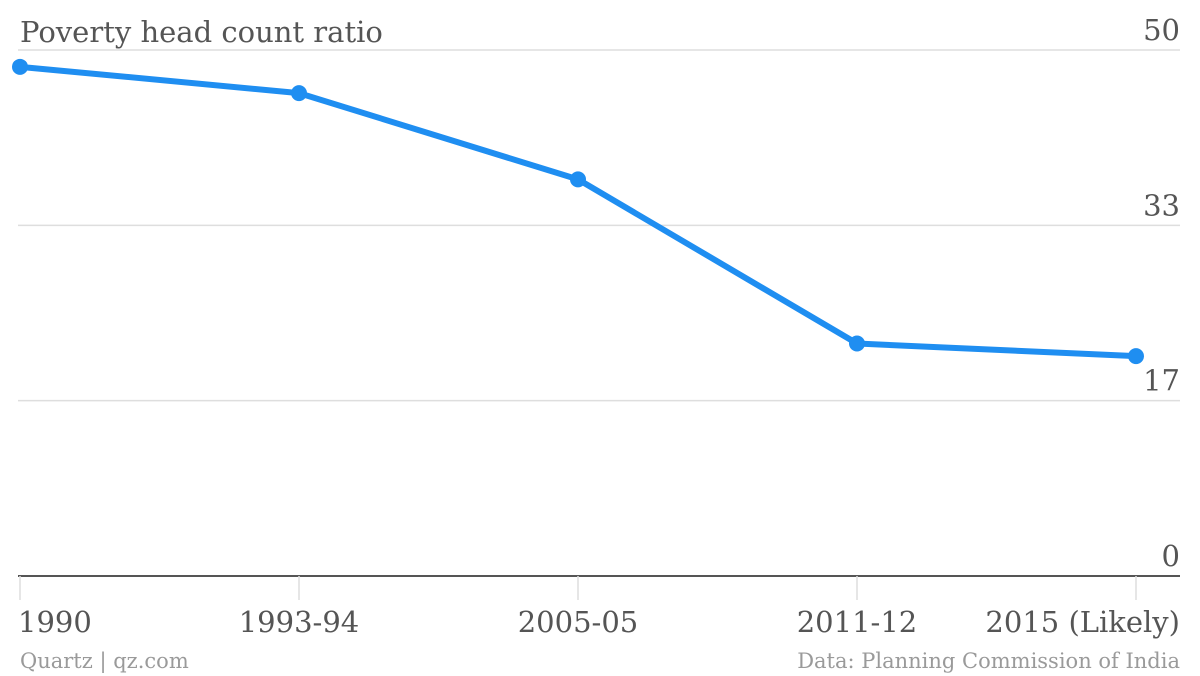 Image resolution: width=1200 pixels, height=676 pixels. What do you see at coordinates (20, 66) in the screenshot?
I see `data-point-1990` at bounding box center [20, 66].